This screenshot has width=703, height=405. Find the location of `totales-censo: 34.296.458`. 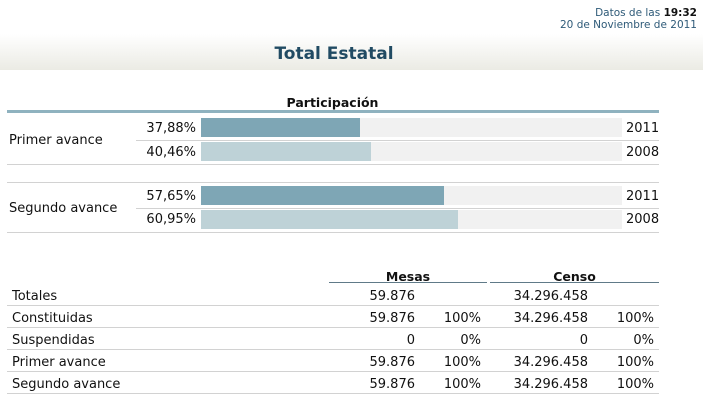

totales-censo: 34.296.458 is located at coordinates (550, 296).